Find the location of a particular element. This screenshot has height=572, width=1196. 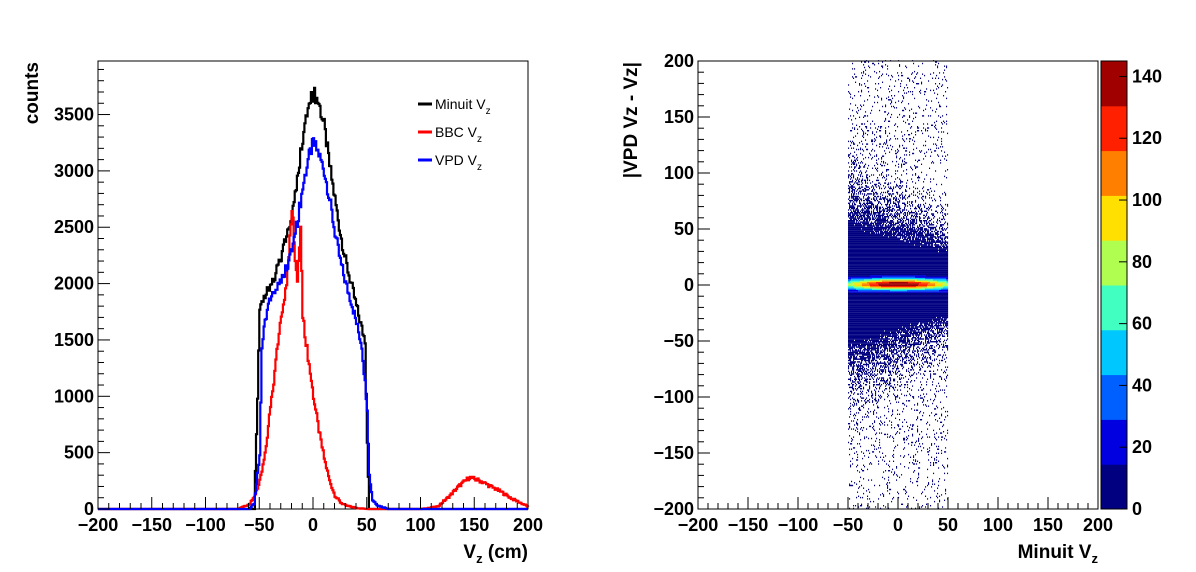

y-tick-label: 0 is located at coordinates (89, 509).